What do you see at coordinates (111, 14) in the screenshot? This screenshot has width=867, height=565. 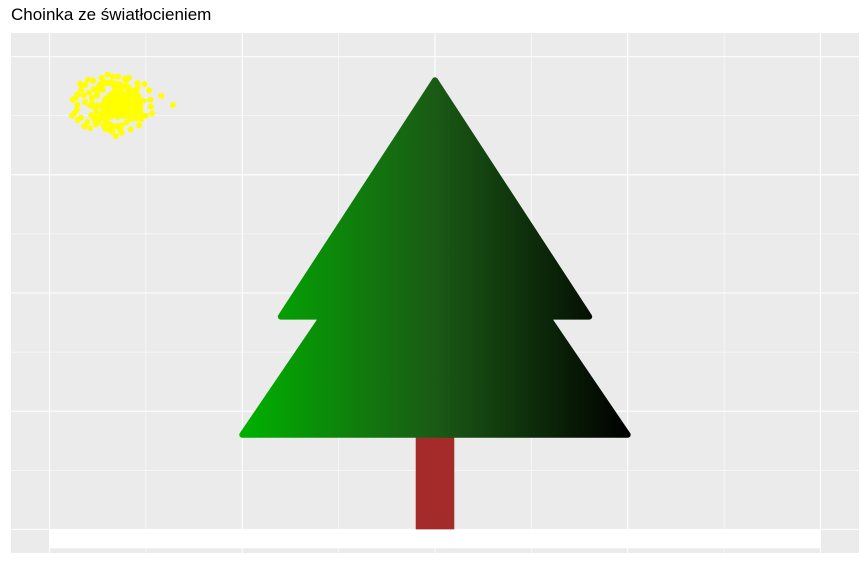 I see `chart-title: Choinka ze światłocieniem` at bounding box center [111, 14].